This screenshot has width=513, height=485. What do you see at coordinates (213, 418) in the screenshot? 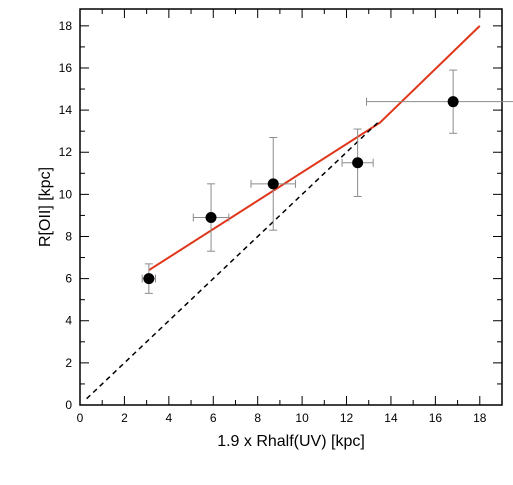
I see `x-tick-label: 6` at bounding box center [213, 418].